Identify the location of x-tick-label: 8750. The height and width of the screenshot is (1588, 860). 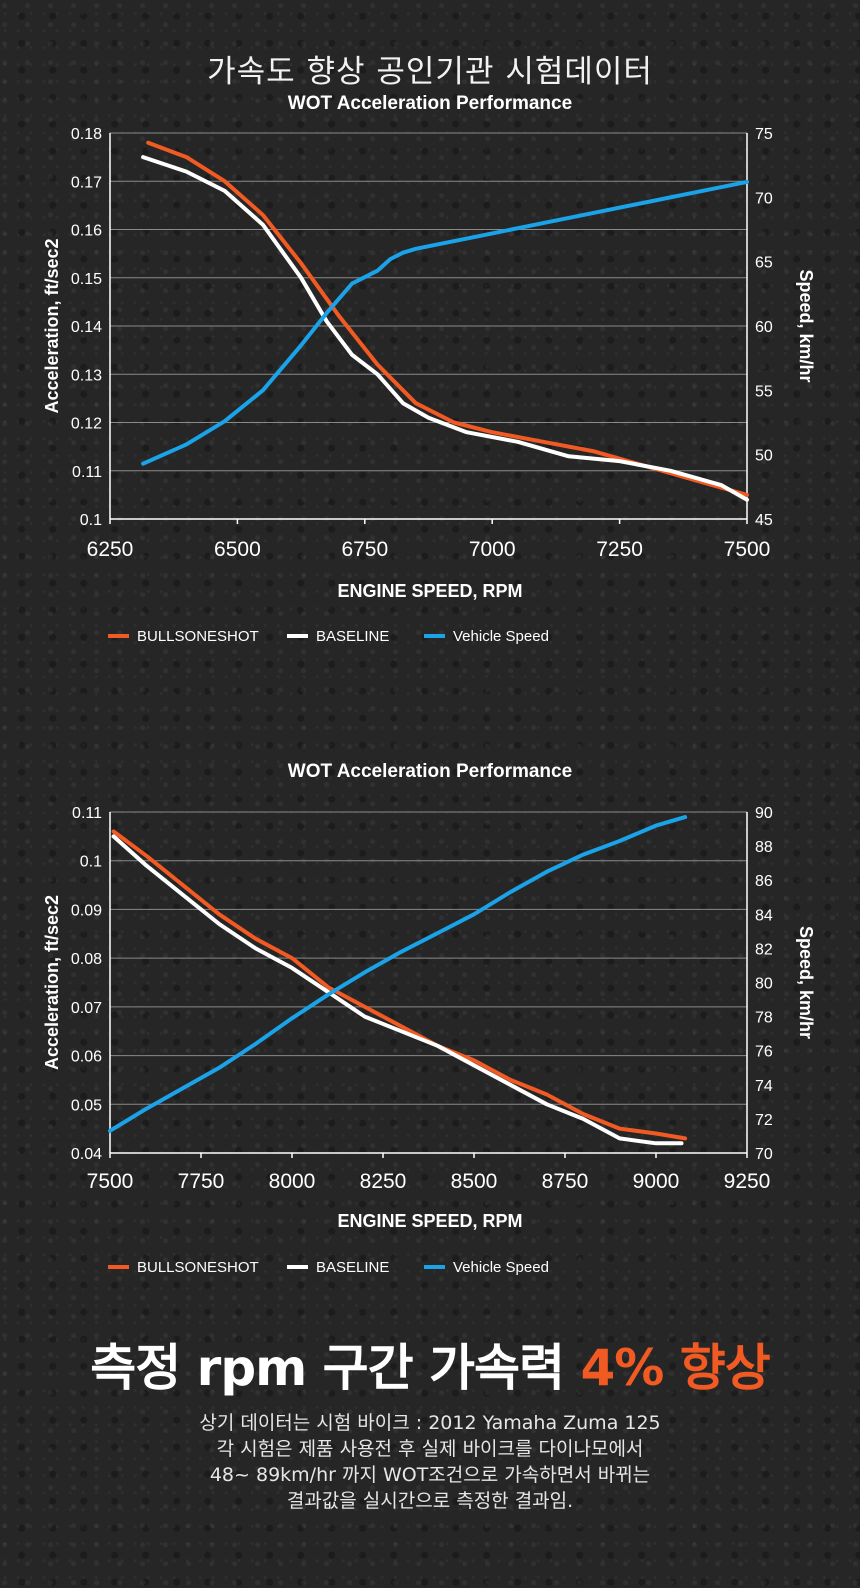
(565, 1181).